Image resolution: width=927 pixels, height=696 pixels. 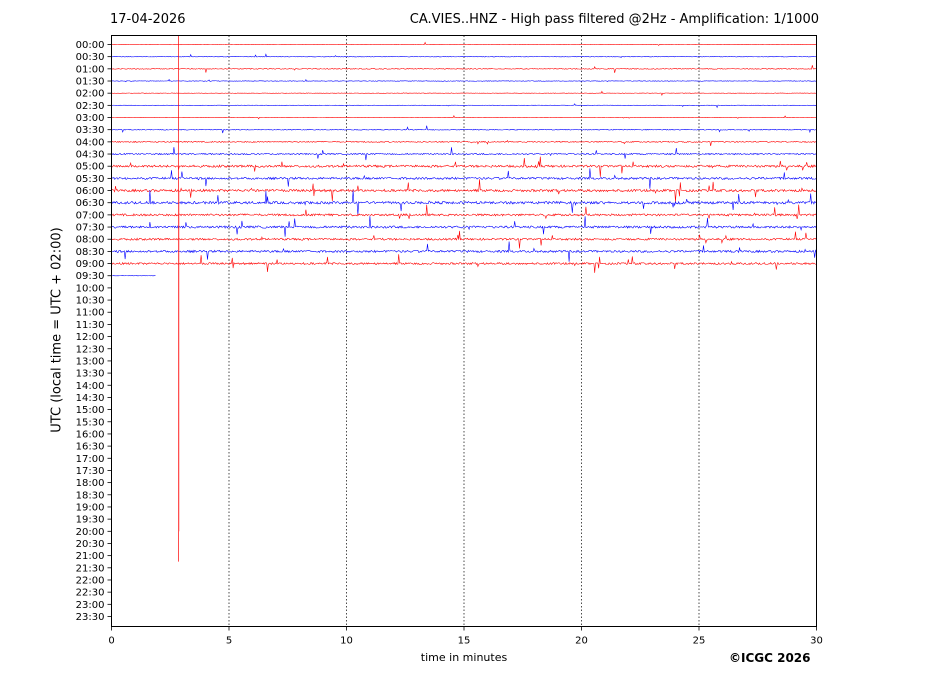 What do you see at coordinates (90, 167) in the screenshot?
I see `y-tick-label: 05:00` at bounding box center [90, 167].